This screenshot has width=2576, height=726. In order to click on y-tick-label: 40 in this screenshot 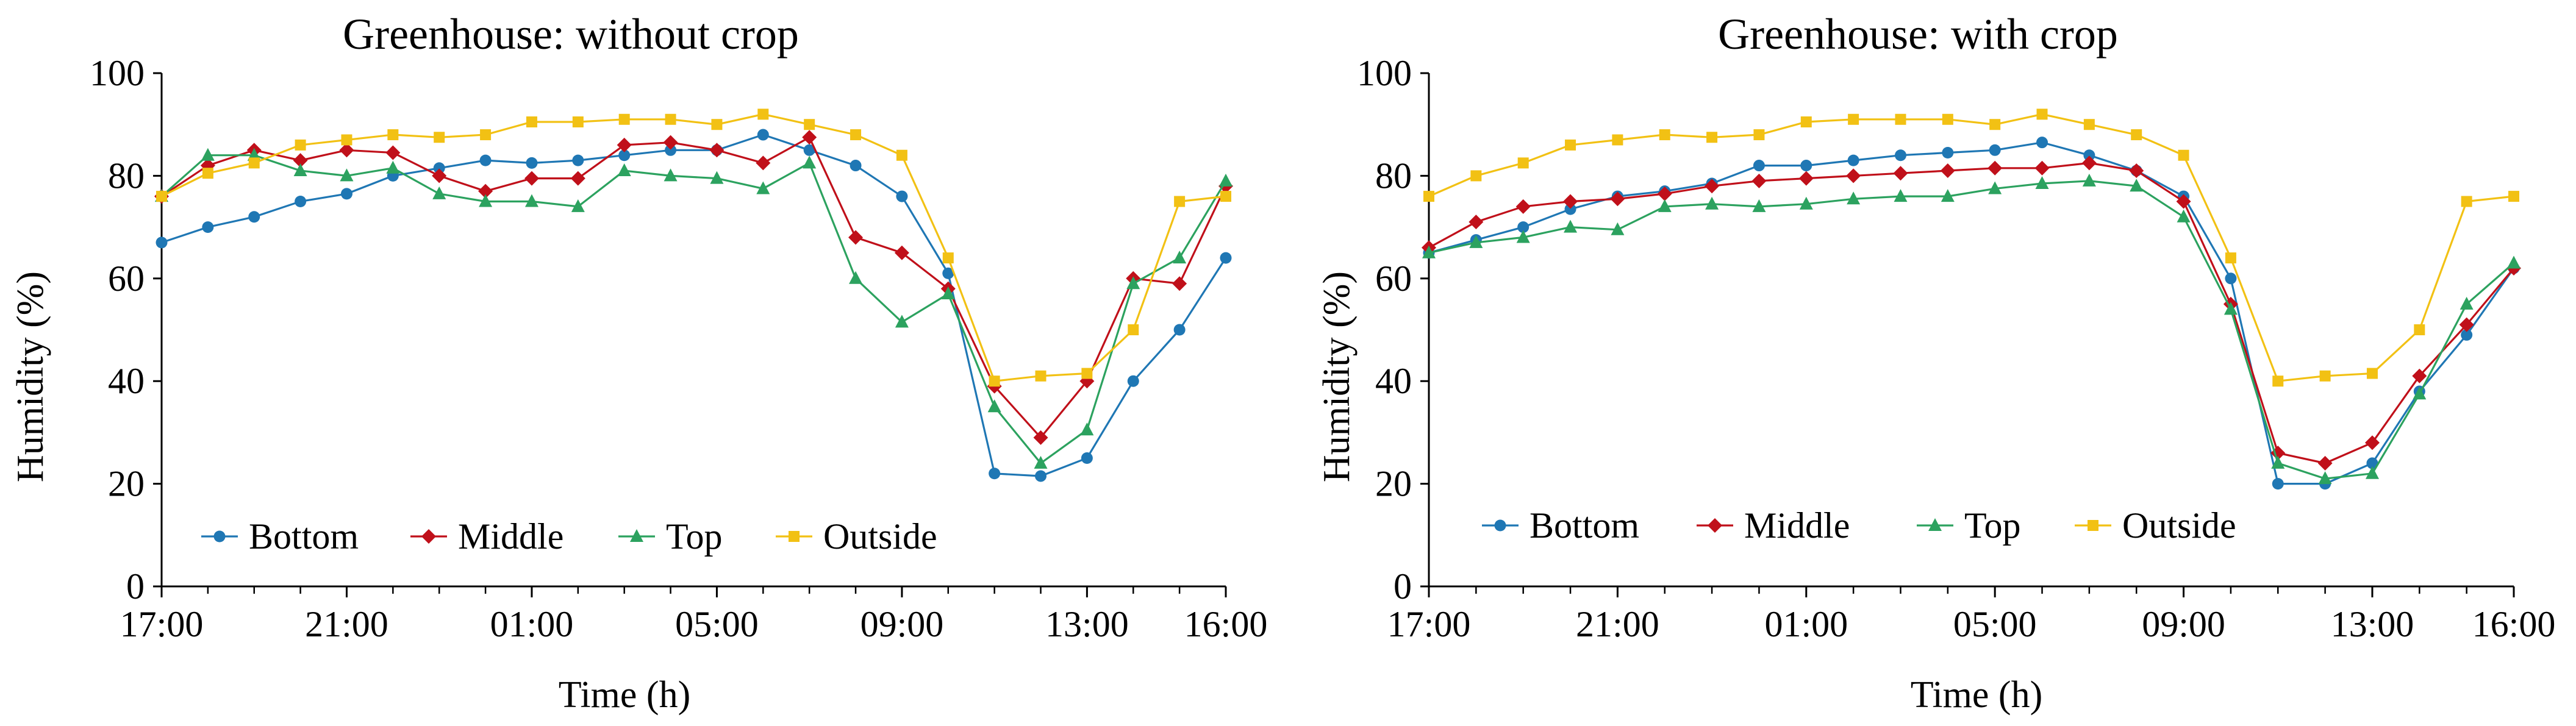, I will do `click(126, 381)`.